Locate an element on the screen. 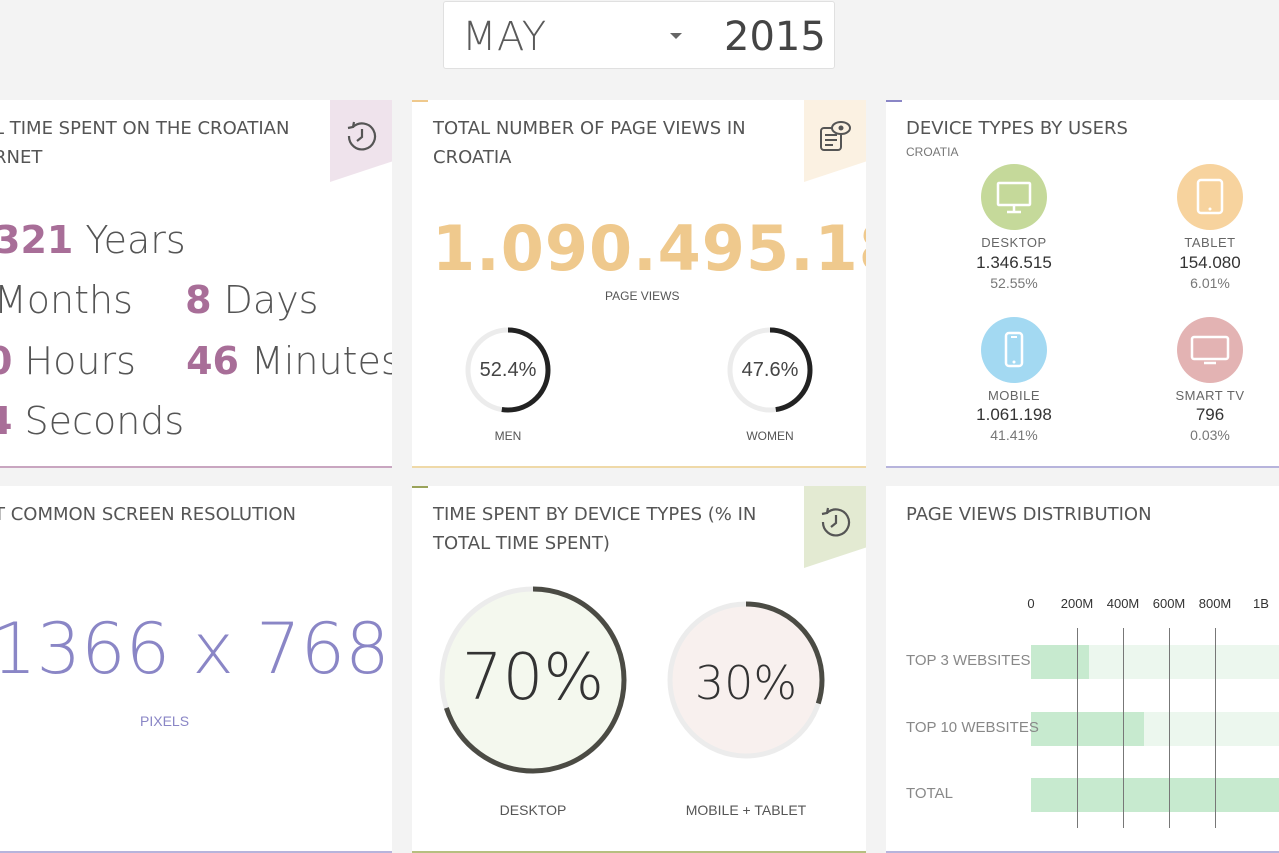 Image resolution: width=1279 pixels, height=853 pixels. desktop-time-percent: 70% is located at coordinates (533, 678).